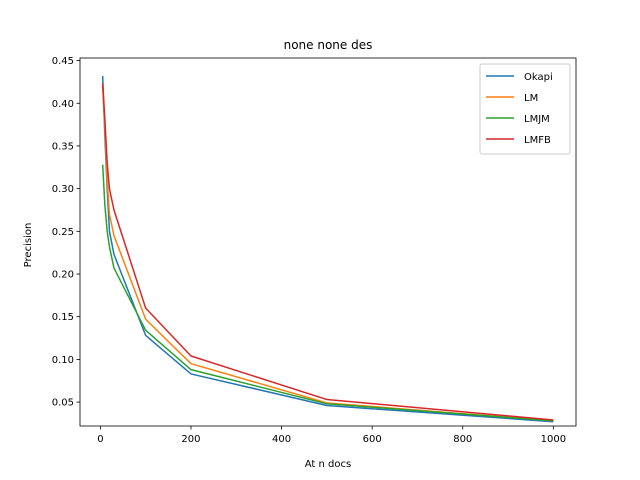  What do you see at coordinates (331, 435) in the screenshot?
I see `x-axis: 0 200 400 600 800 1000` at bounding box center [331, 435].